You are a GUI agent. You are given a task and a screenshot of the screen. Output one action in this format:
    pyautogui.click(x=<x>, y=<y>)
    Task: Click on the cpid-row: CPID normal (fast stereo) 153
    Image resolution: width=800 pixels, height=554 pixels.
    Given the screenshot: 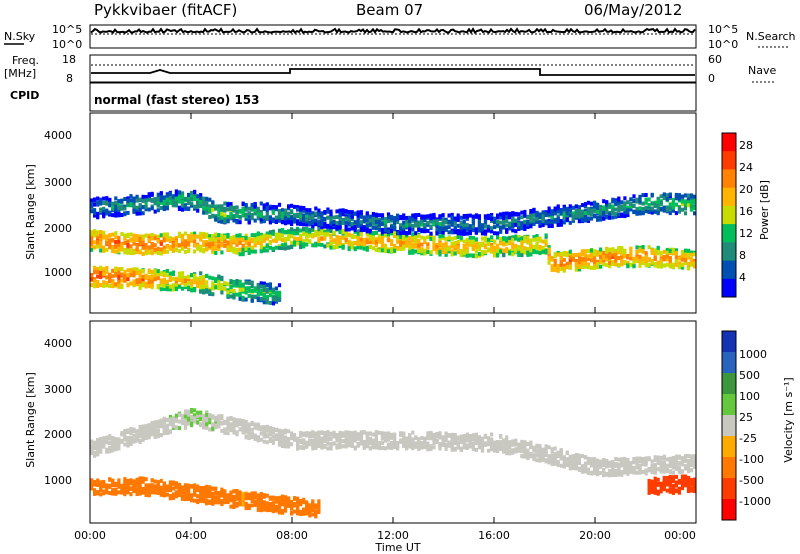 What is the action you would take?
    pyautogui.click(x=353, y=97)
    